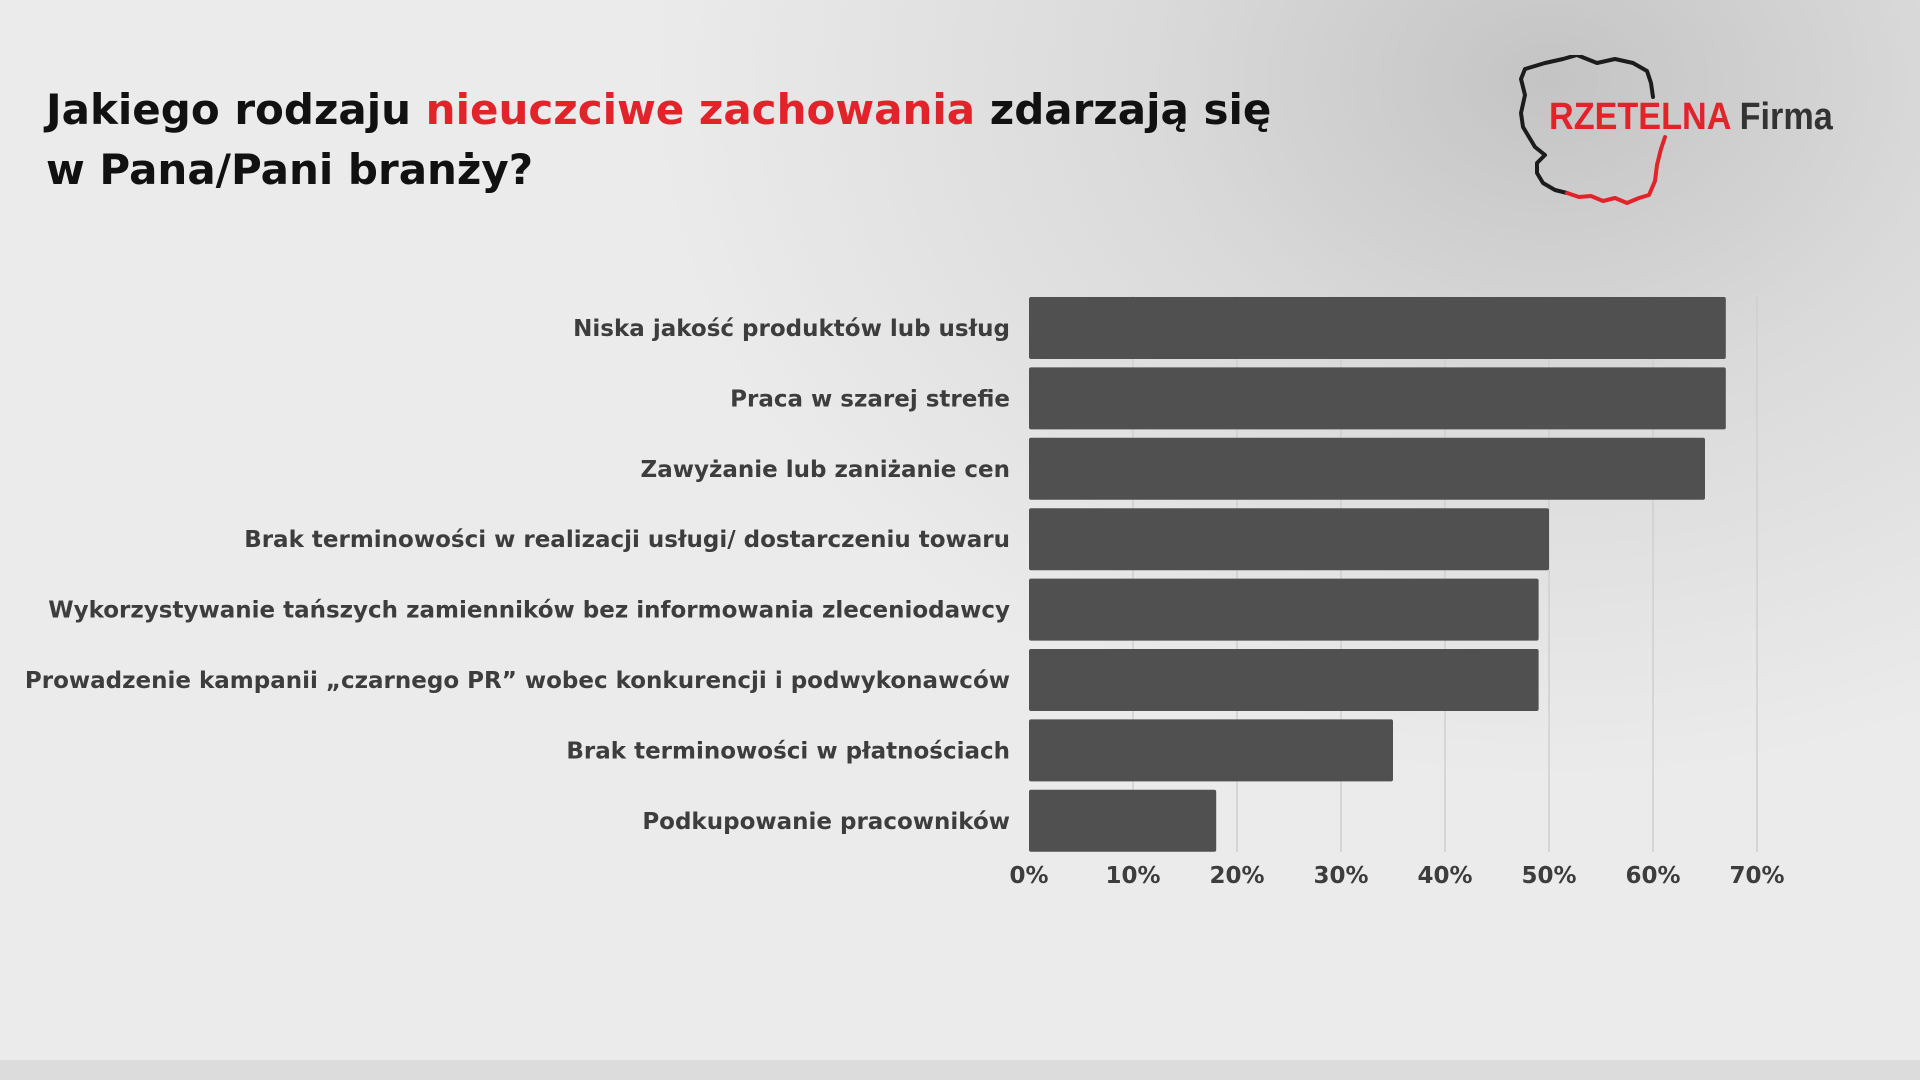  I want to click on logo-text: RZETELNA Firma, so click(1691, 117).